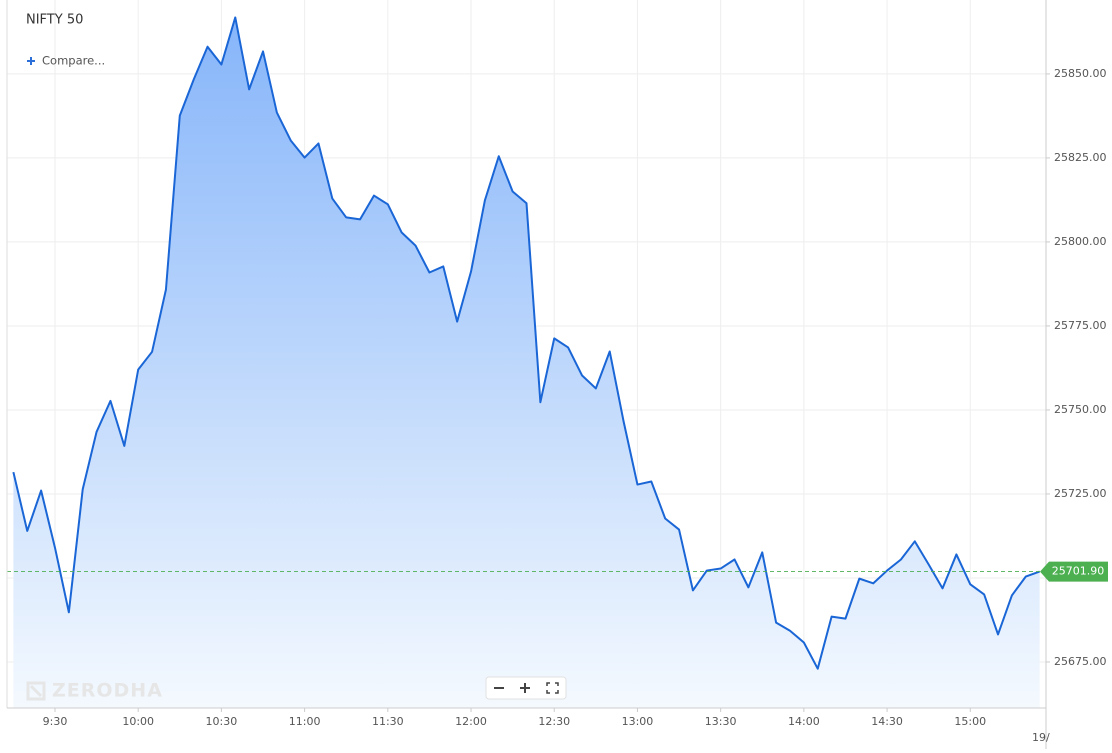 The image size is (1112, 753). What do you see at coordinates (31, 61) in the screenshot?
I see `plus-icon` at bounding box center [31, 61].